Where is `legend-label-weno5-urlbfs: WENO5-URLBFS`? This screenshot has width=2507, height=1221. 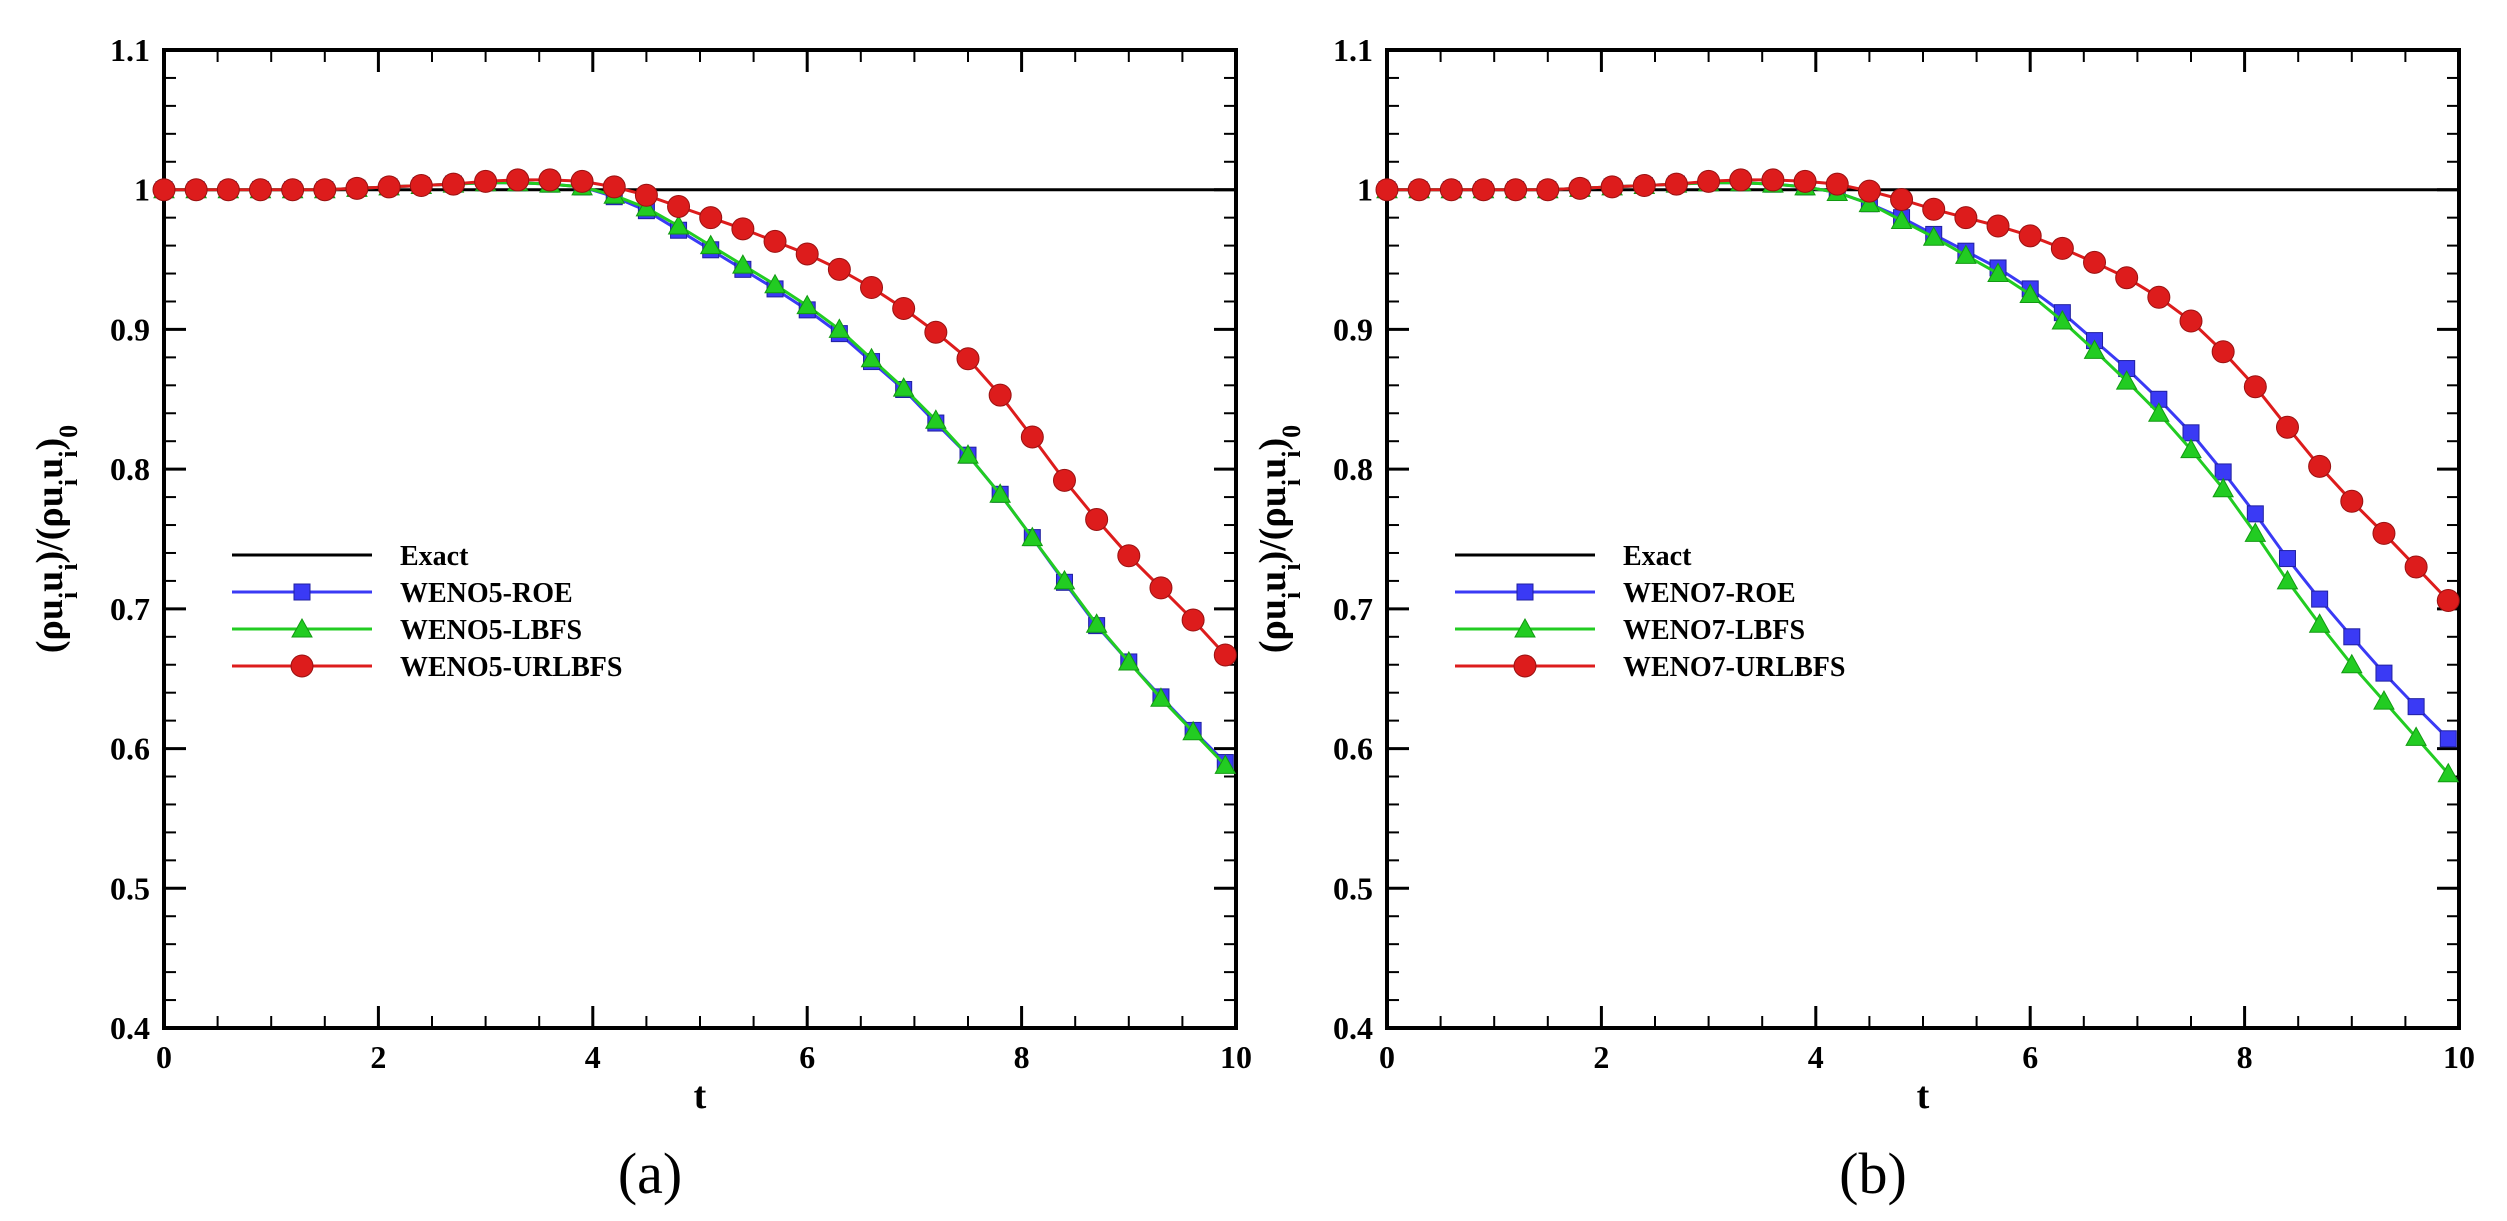 legend-label-weno5-urlbfs: WENO5-URLBFS is located at coordinates (511, 667).